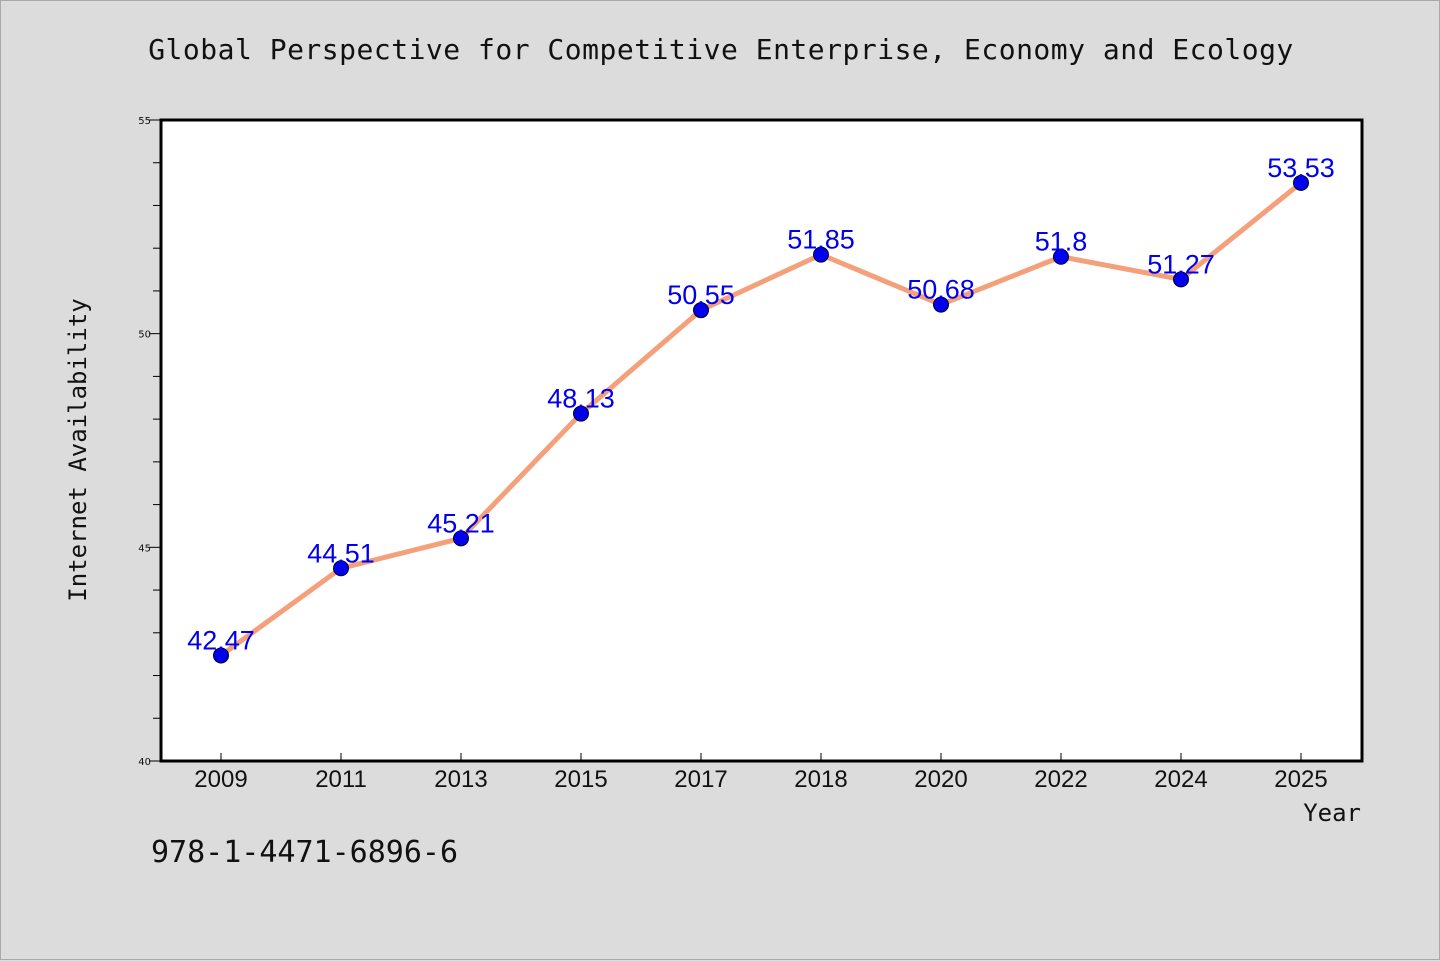 The width and height of the screenshot is (1440, 961). What do you see at coordinates (144, 762) in the screenshot?
I see `y-tick-label: 40` at bounding box center [144, 762].